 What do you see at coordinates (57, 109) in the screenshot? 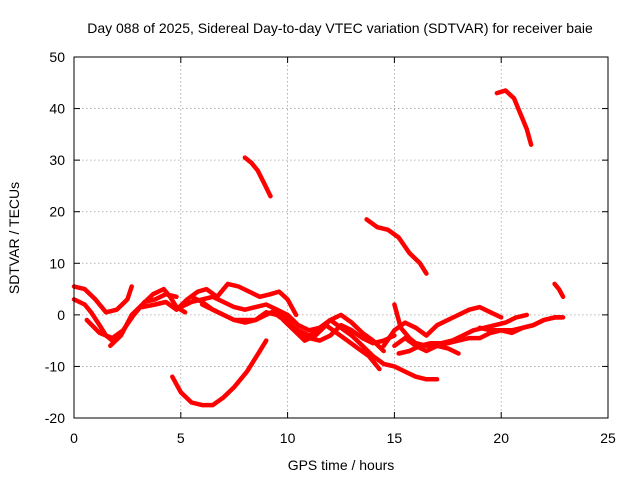
I see `y-tick-label: 40` at bounding box center [57, 109].